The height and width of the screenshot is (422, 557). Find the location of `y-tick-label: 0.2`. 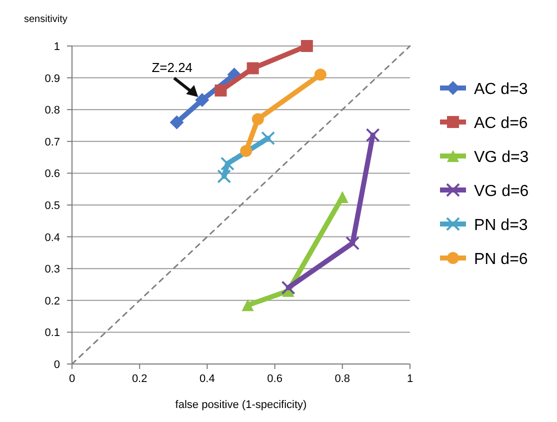

y-tick-label: 0.2 is located at coordinates (52, 301).